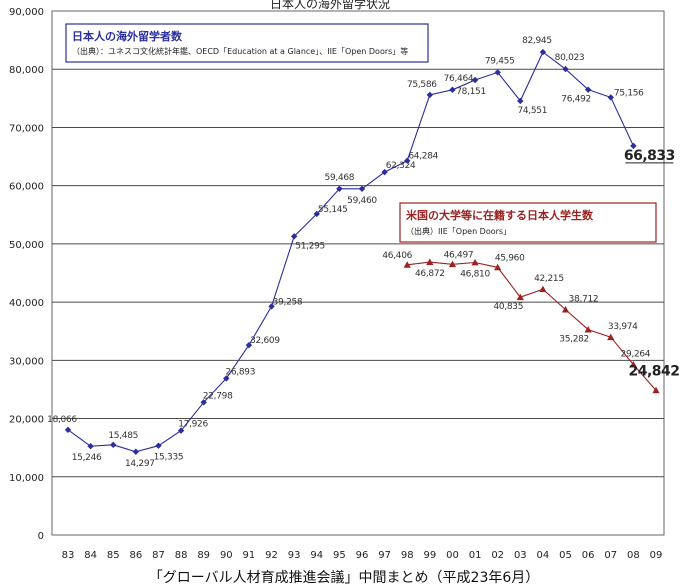  Describe the element at coordinates (240, 372) in the screenshot. I see `data-label-overseas: 26,893` at that location.